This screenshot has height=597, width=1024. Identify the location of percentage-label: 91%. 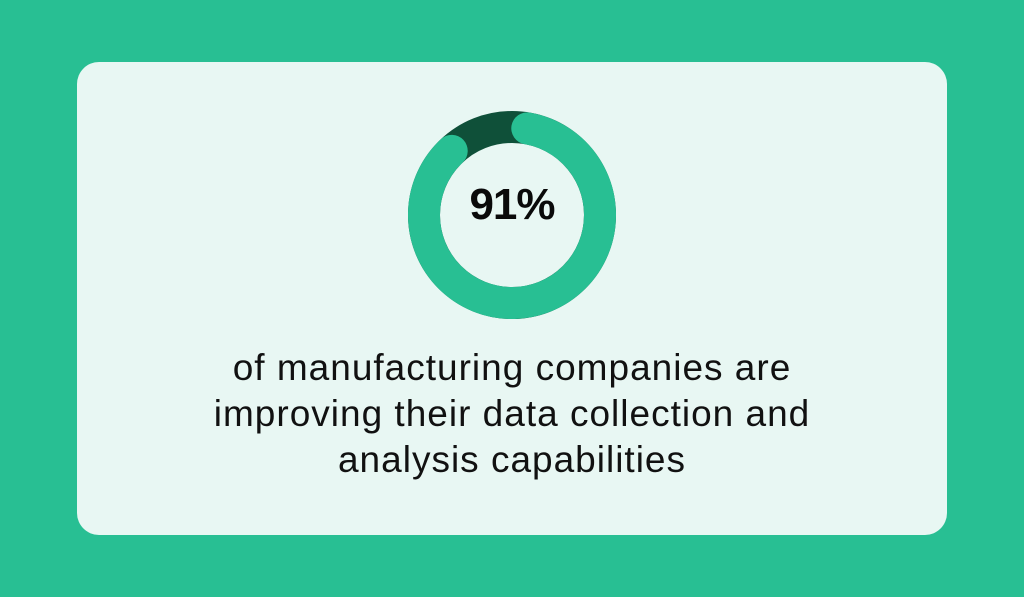
(512, 204).